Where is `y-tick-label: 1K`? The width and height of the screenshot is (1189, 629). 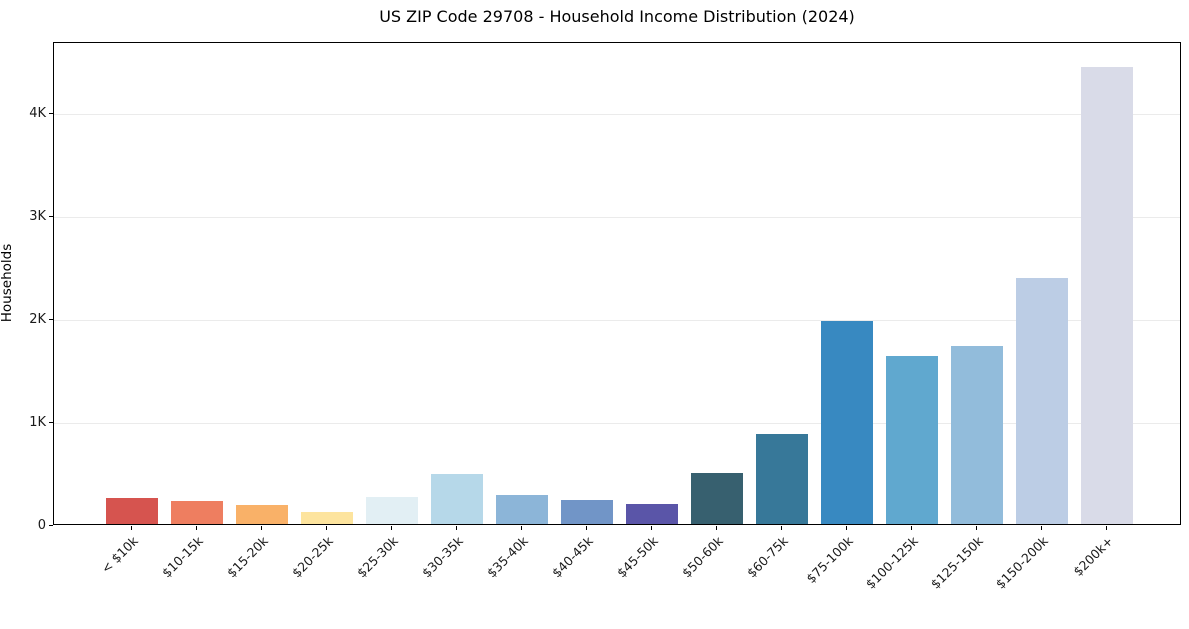
y-tick-label: 1K is located at coordinates (37, 422).